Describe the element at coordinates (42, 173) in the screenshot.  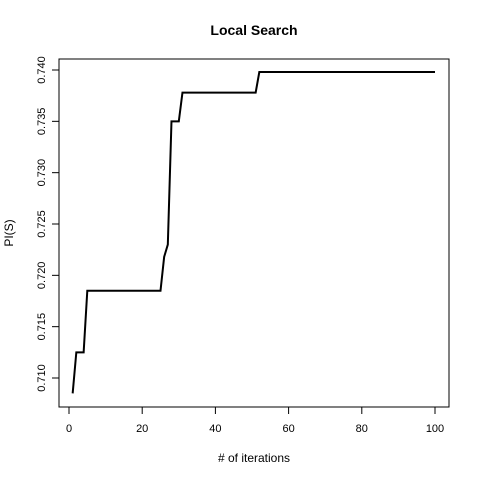
I see `y-tick-label: 0.730` at that location.